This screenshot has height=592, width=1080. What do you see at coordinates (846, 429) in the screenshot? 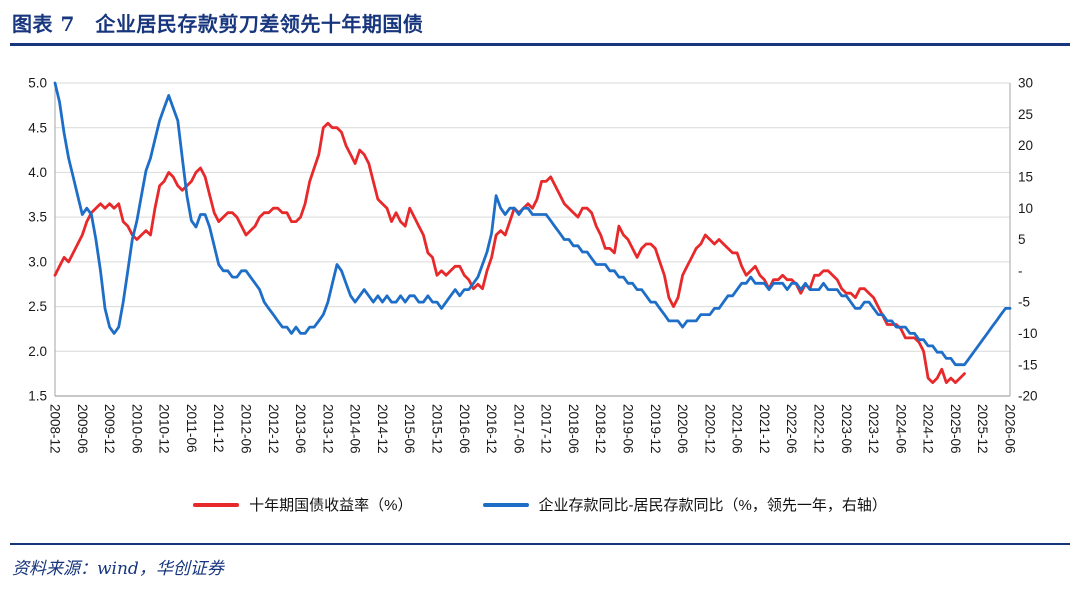
I see `svg-text: 2023-06` at bounding box center [846, 429].